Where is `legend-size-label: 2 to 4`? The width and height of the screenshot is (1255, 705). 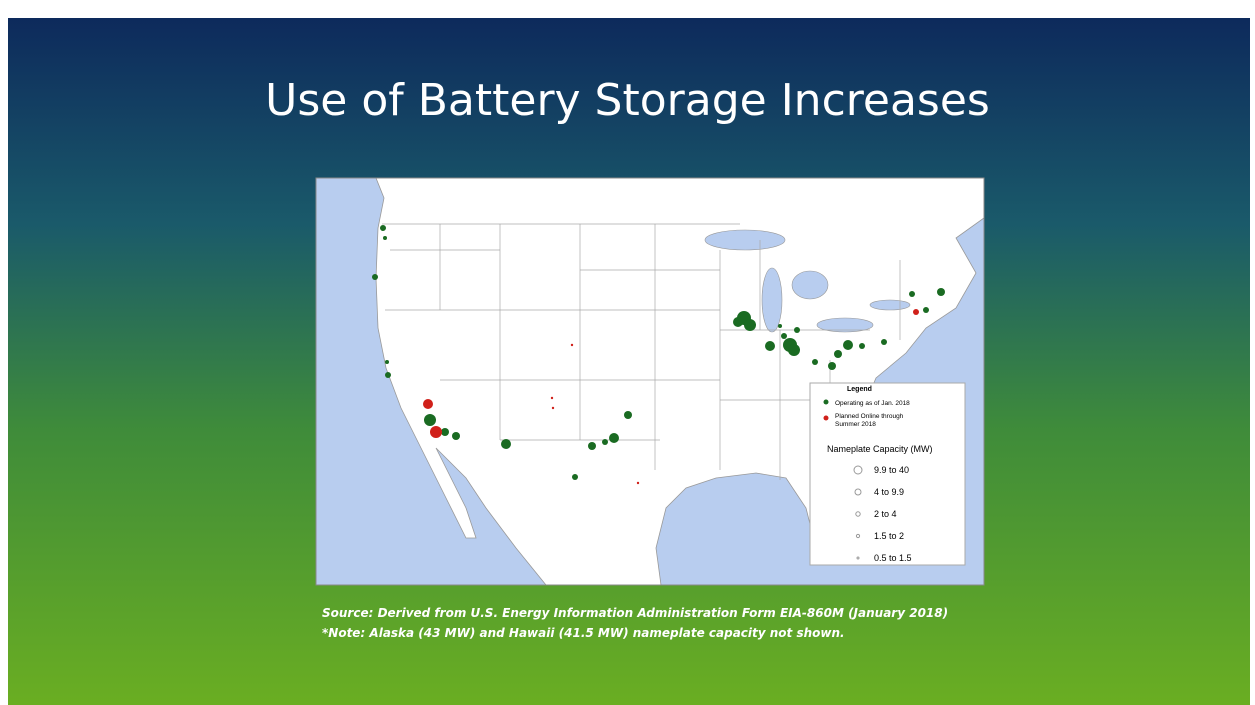 legend-size-label: 2 to 4 is located at coordinates (885, 514).